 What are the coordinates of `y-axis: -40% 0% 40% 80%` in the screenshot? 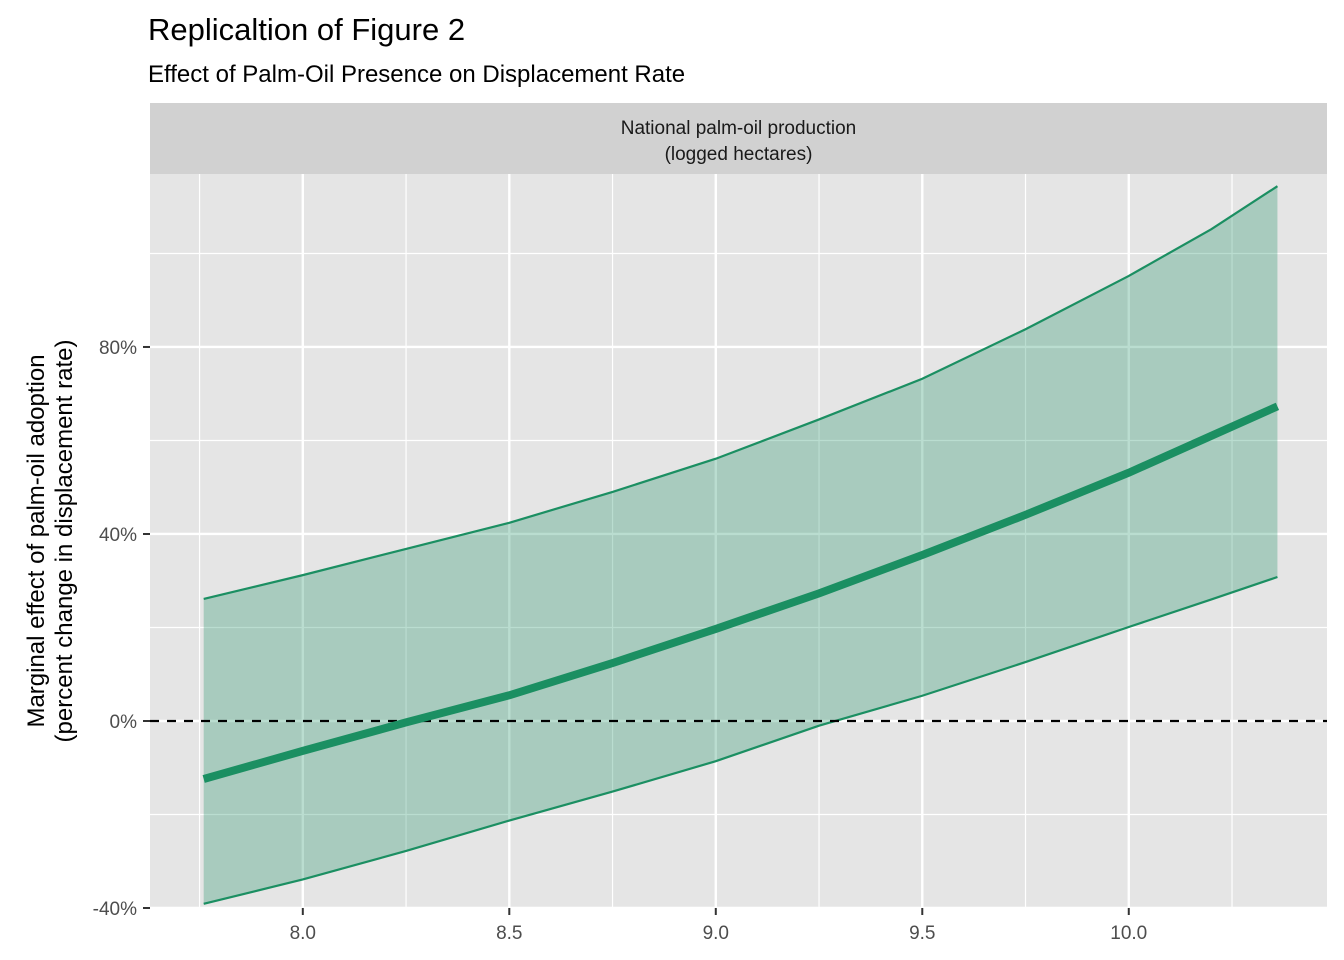 It's located at (121, 629).